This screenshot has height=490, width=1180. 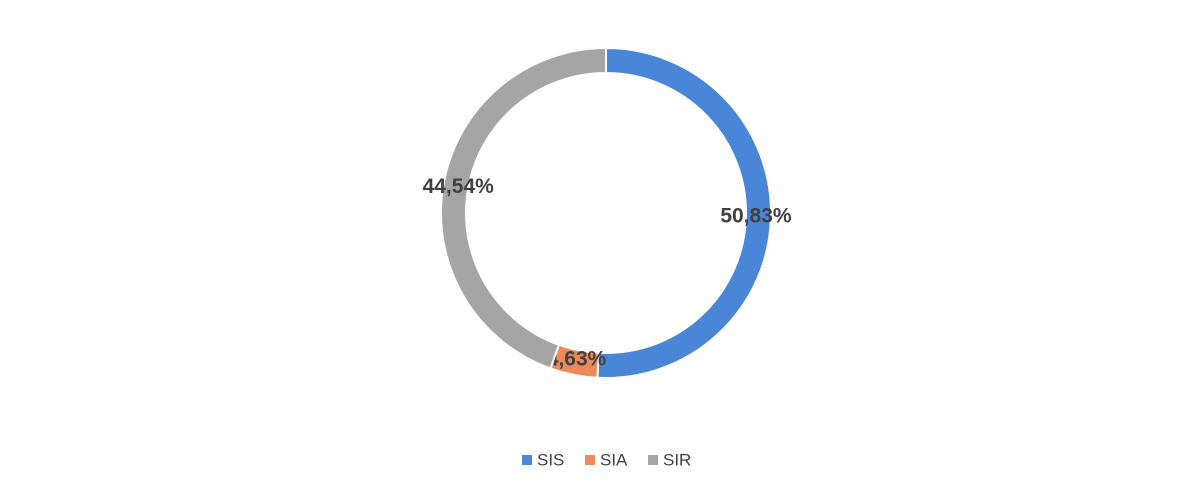 I want to click on legend-label: SIS, so click(x=550, y=459).